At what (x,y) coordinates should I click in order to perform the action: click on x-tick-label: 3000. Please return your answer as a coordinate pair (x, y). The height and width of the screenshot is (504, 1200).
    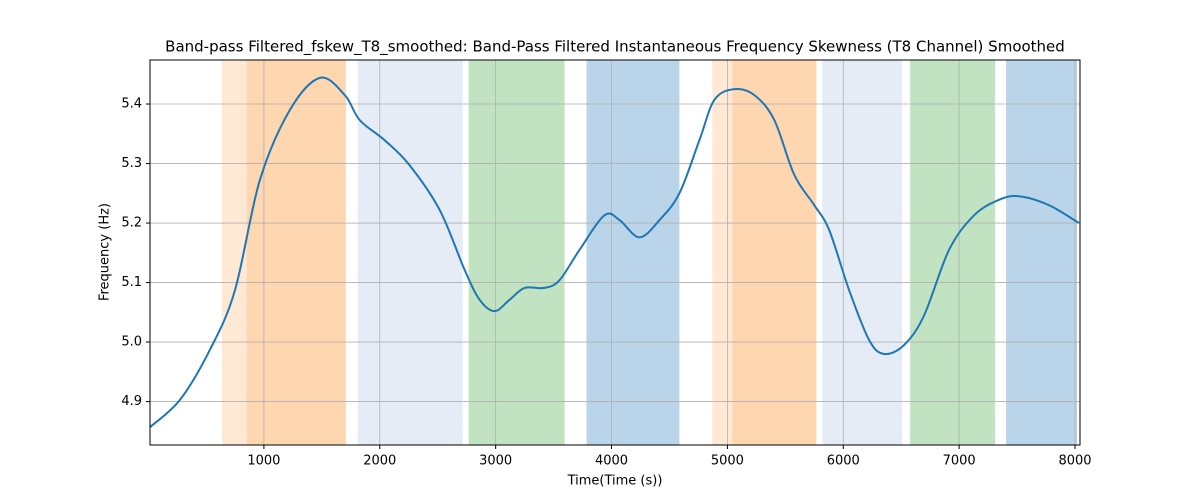
    Looking at the image, I should click on (495, 461).